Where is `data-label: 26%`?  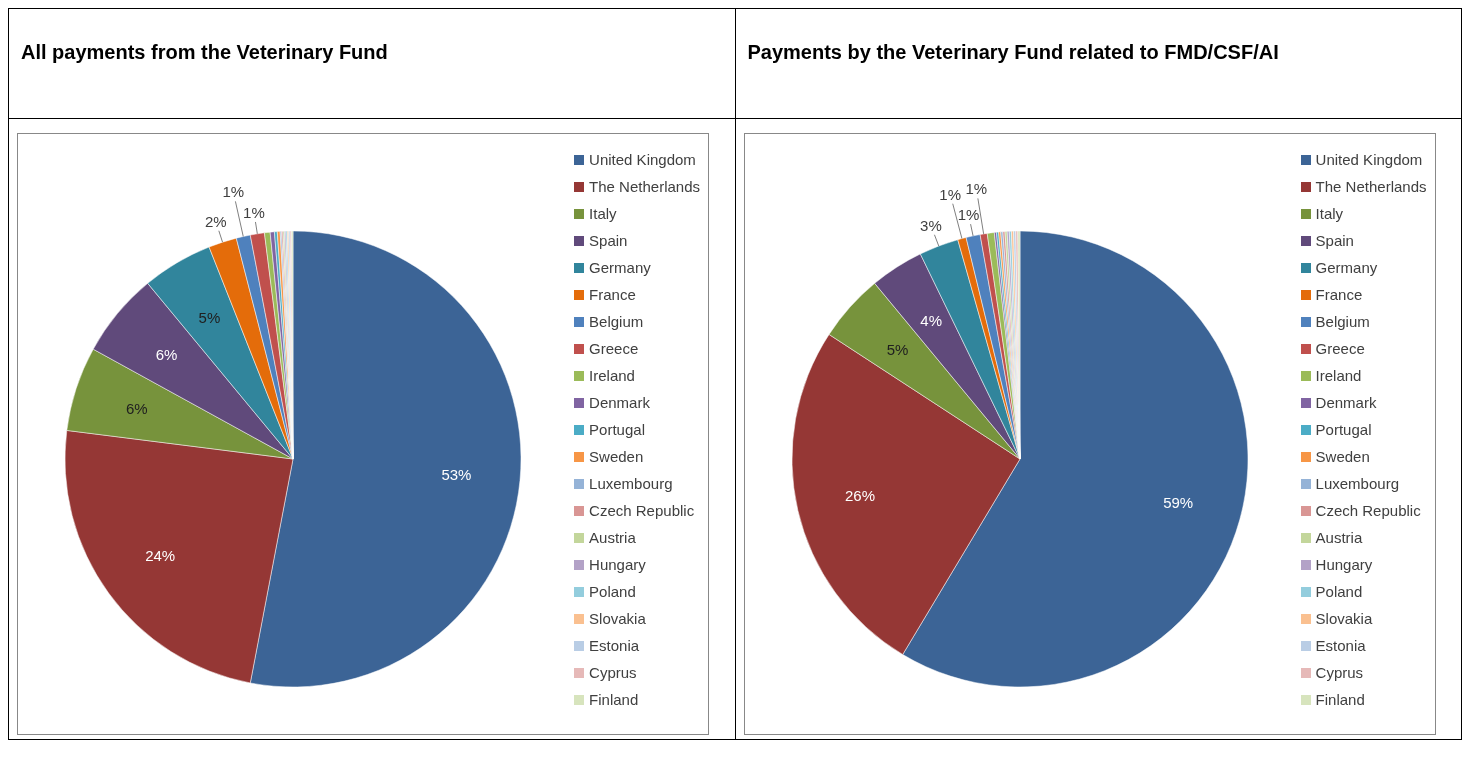 data-label: 26% is located at coordinates (859, 496).